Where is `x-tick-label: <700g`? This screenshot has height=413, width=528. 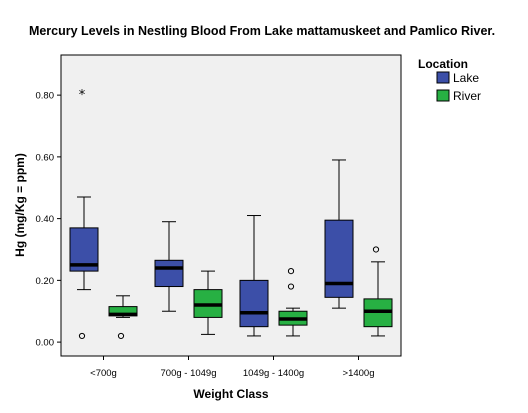
x-tick-label: <700g is located at coordinates (103, 373).